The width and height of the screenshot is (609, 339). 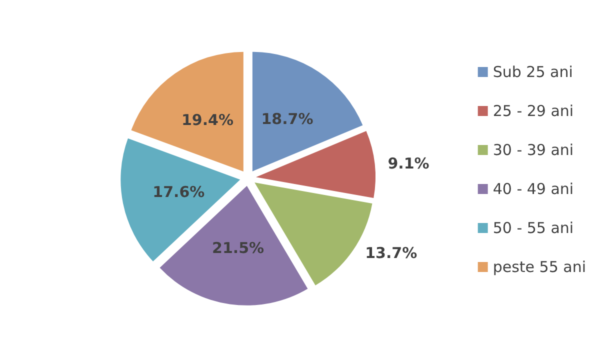 I want to click on data-label: 21.5%, so click(x=238, y=248).